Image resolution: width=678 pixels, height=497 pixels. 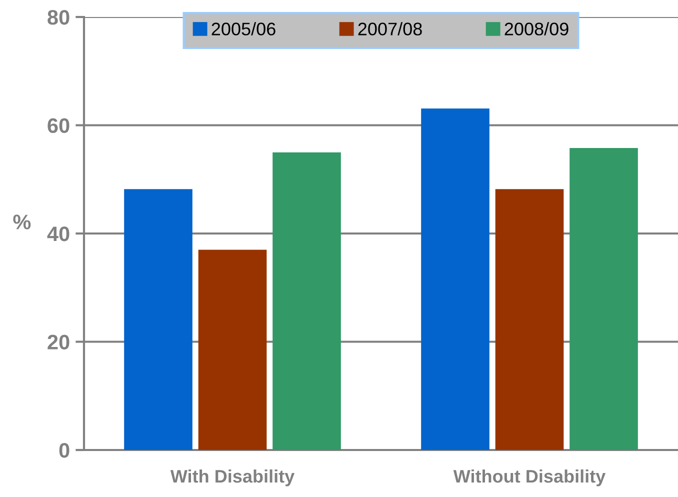 What do you see at coordinates (64, 450) in the screenshot?
I see `y-tick-label: 0` at bounding box center [64, 450].